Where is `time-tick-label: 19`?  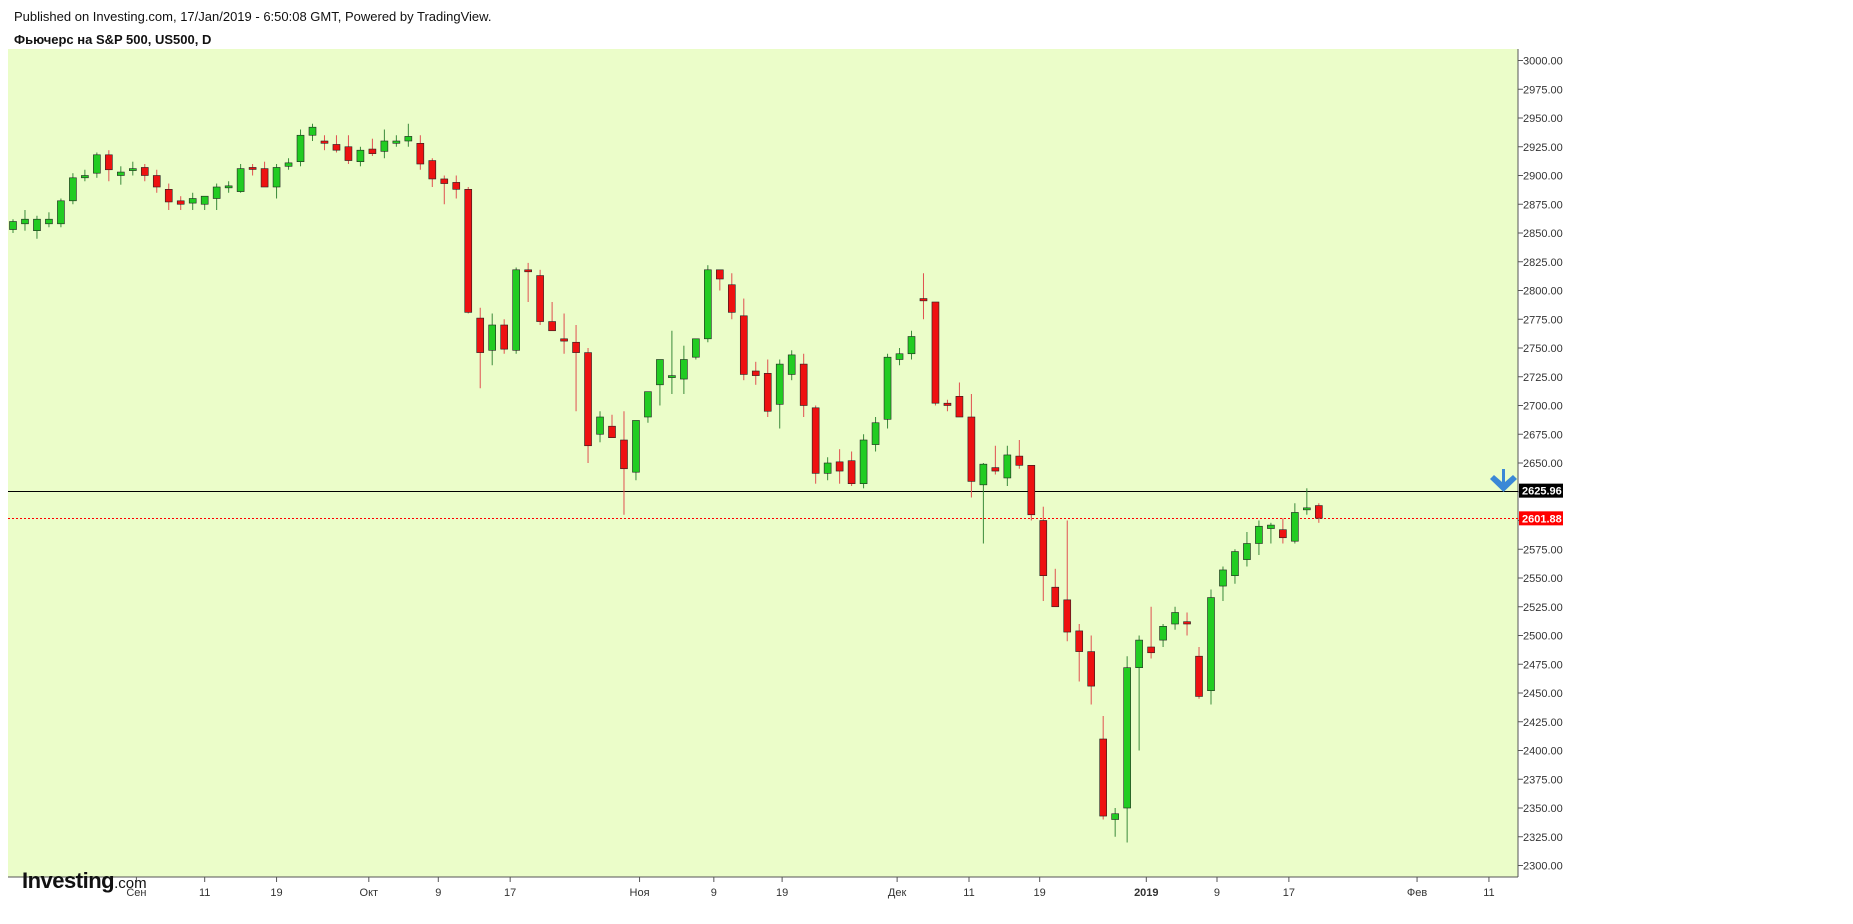 time-tick-label: 19 is located at coordinates (276, 893).